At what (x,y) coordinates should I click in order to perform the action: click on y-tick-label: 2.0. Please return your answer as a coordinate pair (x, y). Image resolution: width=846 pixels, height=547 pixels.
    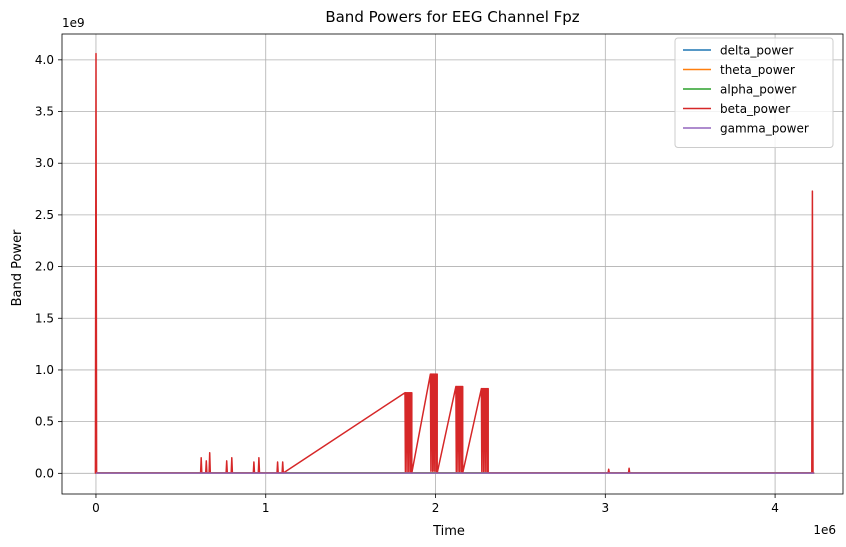
    Looking at the image, I should click on (44, 267).